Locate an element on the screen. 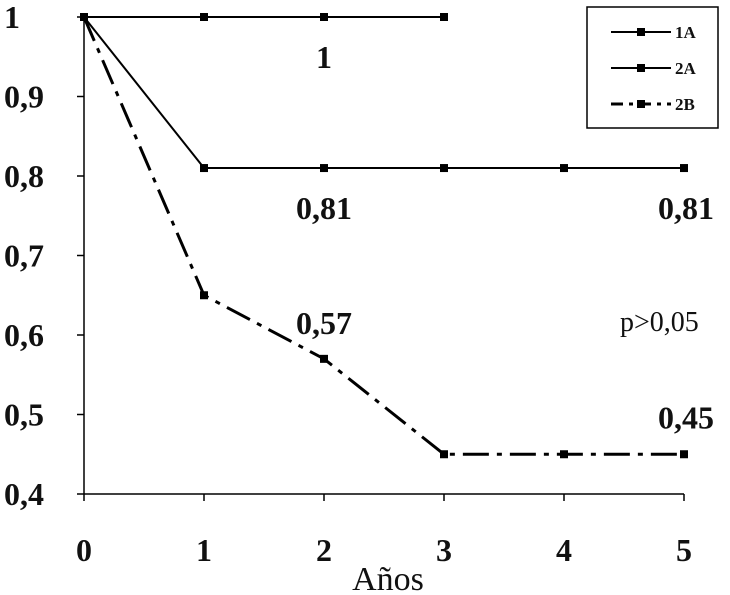 The image size is (730, 595). x-tick-label: 2 is located at coordinates (324, 550).